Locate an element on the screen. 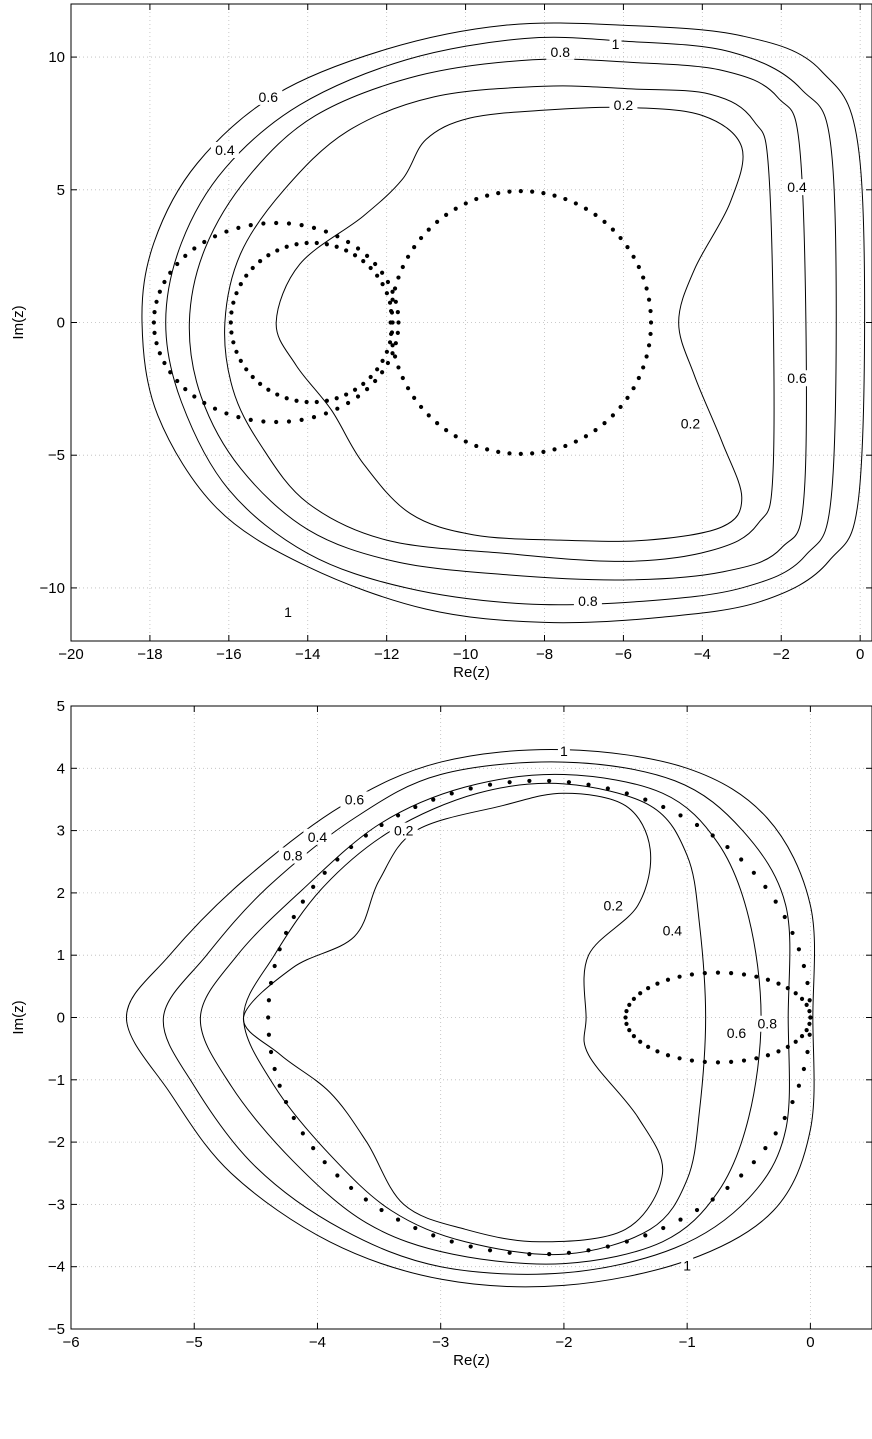 This screenshot has height=1439, width=872. x-tick-label: −14 is located at coordinates (307, 654).